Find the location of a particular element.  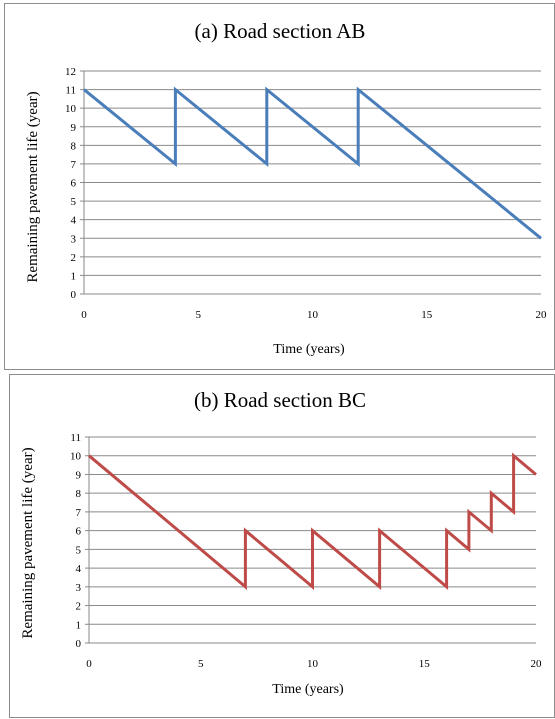

y-tick-label: 12 is located at coordinates (70, 72).